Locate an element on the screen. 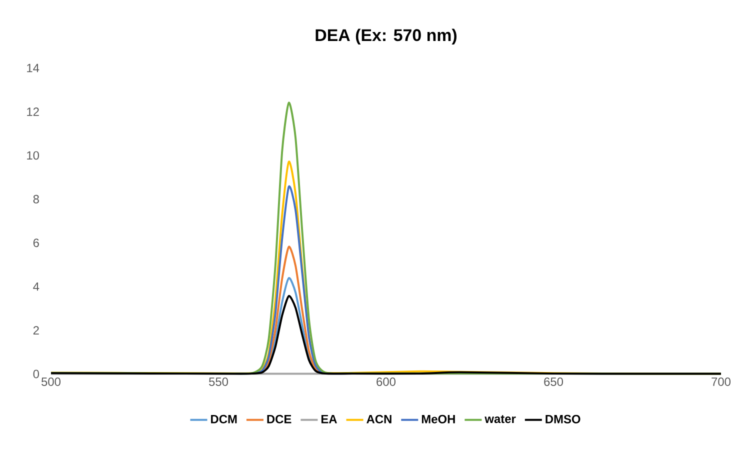 This screenshot has height=450, width=739. legend-label: ACN is located at coordinates (379, 419).